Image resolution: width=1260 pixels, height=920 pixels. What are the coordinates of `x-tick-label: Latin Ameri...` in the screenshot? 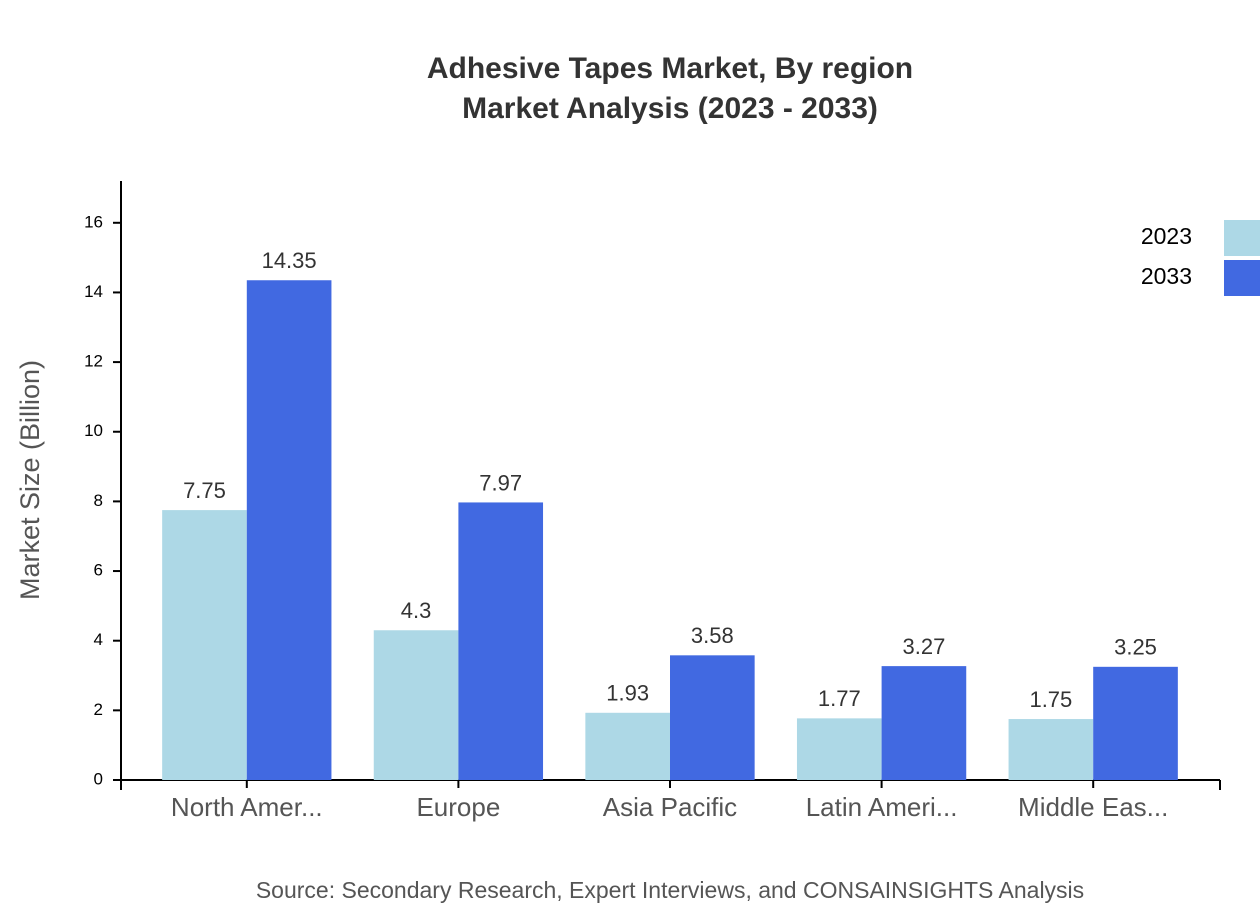 It's located at (882, 807).